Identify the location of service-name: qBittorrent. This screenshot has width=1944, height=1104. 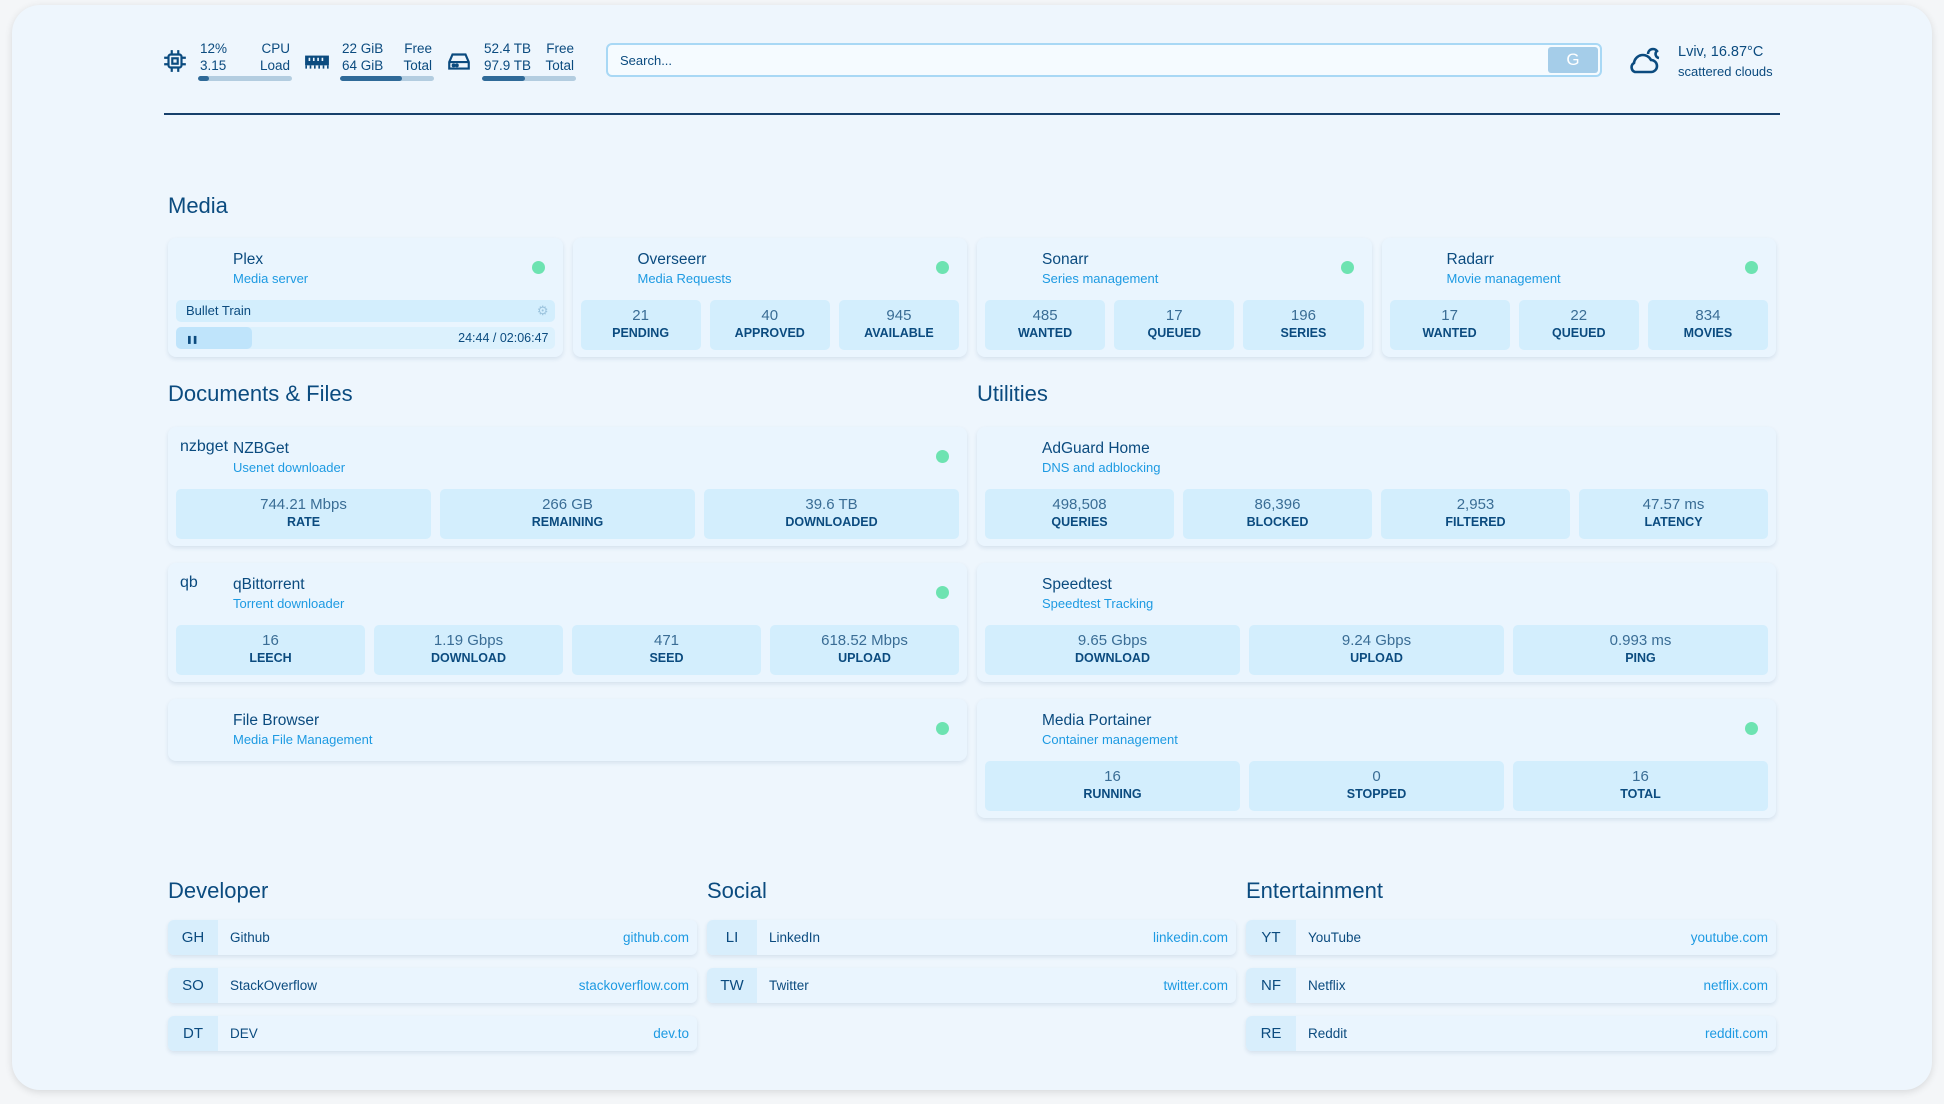
(269, 584).